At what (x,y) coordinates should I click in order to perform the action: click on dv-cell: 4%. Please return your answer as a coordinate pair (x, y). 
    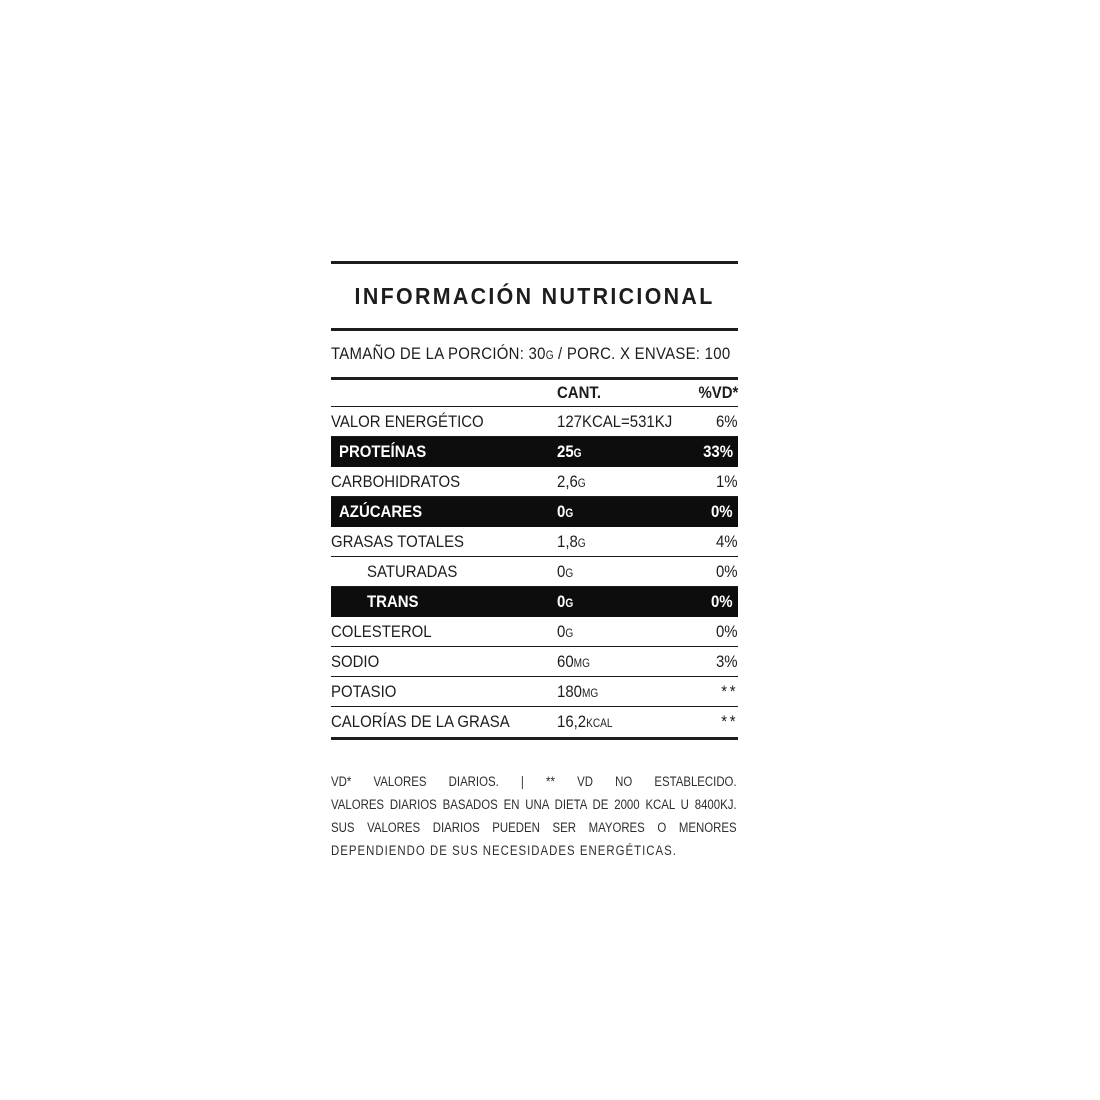
    Looking at the image, I should click on (706, 542).